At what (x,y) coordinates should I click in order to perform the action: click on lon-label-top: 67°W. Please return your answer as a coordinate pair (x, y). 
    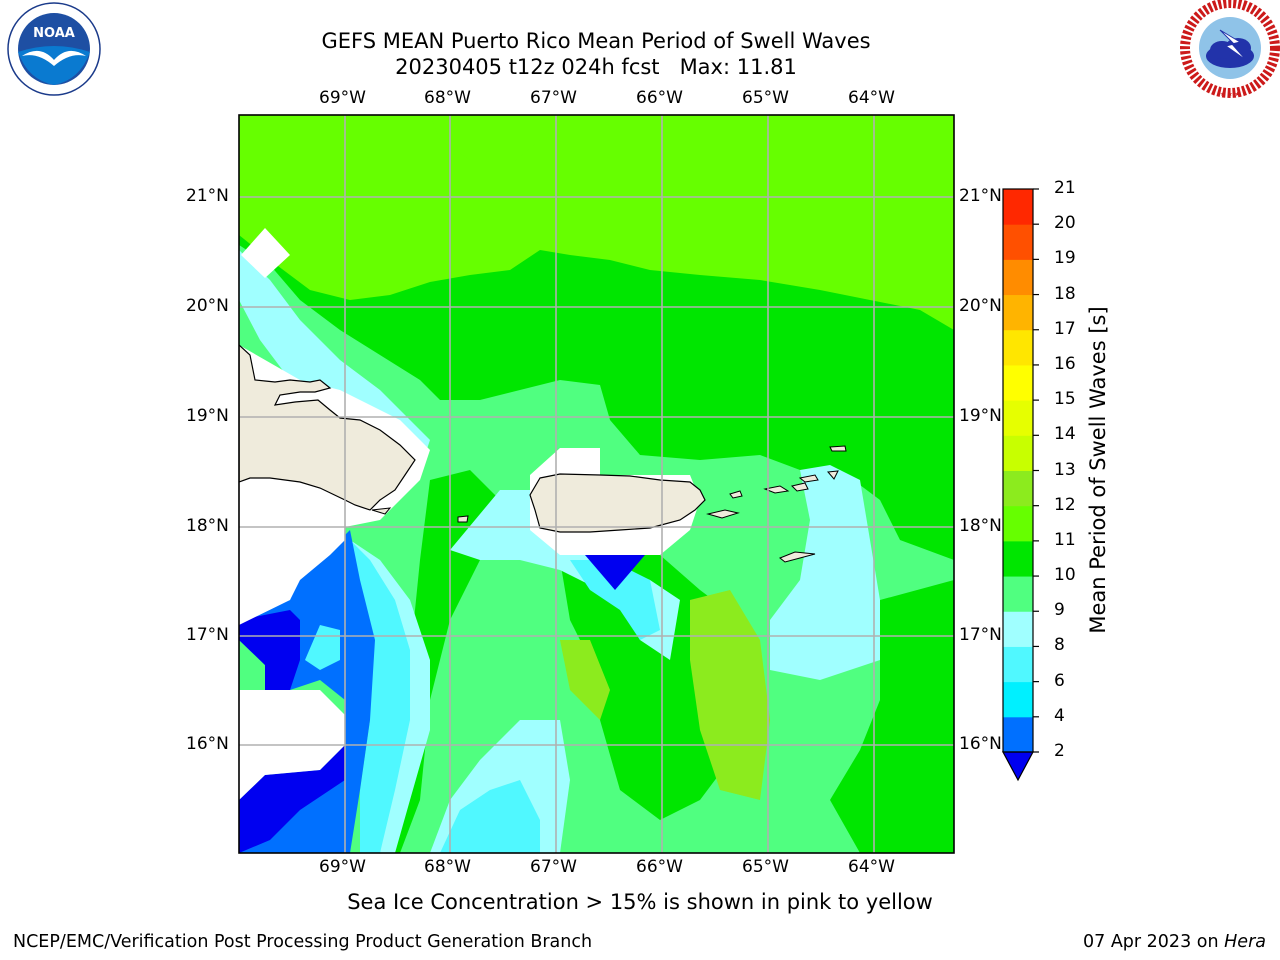
    Looking at the image, I should click on (553, 98).